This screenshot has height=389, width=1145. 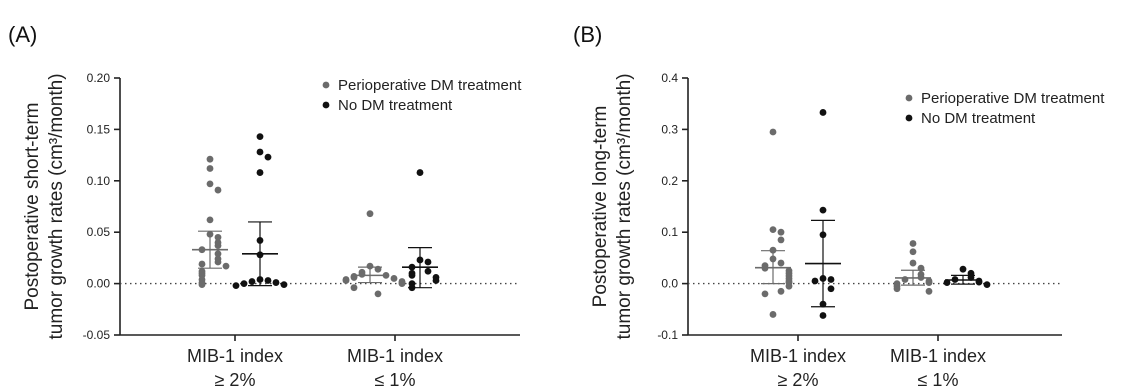 What do you see at coordinates (669, 284) in the screenshot?
I see `y-tick-label: 0.0` at bounding box center [669, 284].